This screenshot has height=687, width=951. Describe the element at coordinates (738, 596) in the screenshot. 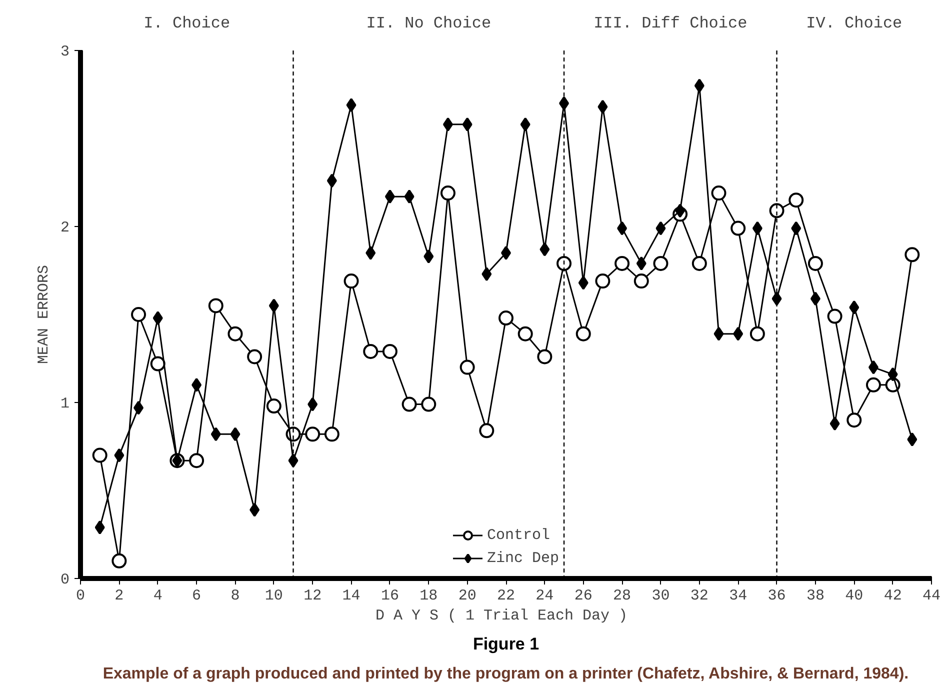

I see `x-tick-label: 34` at that location.